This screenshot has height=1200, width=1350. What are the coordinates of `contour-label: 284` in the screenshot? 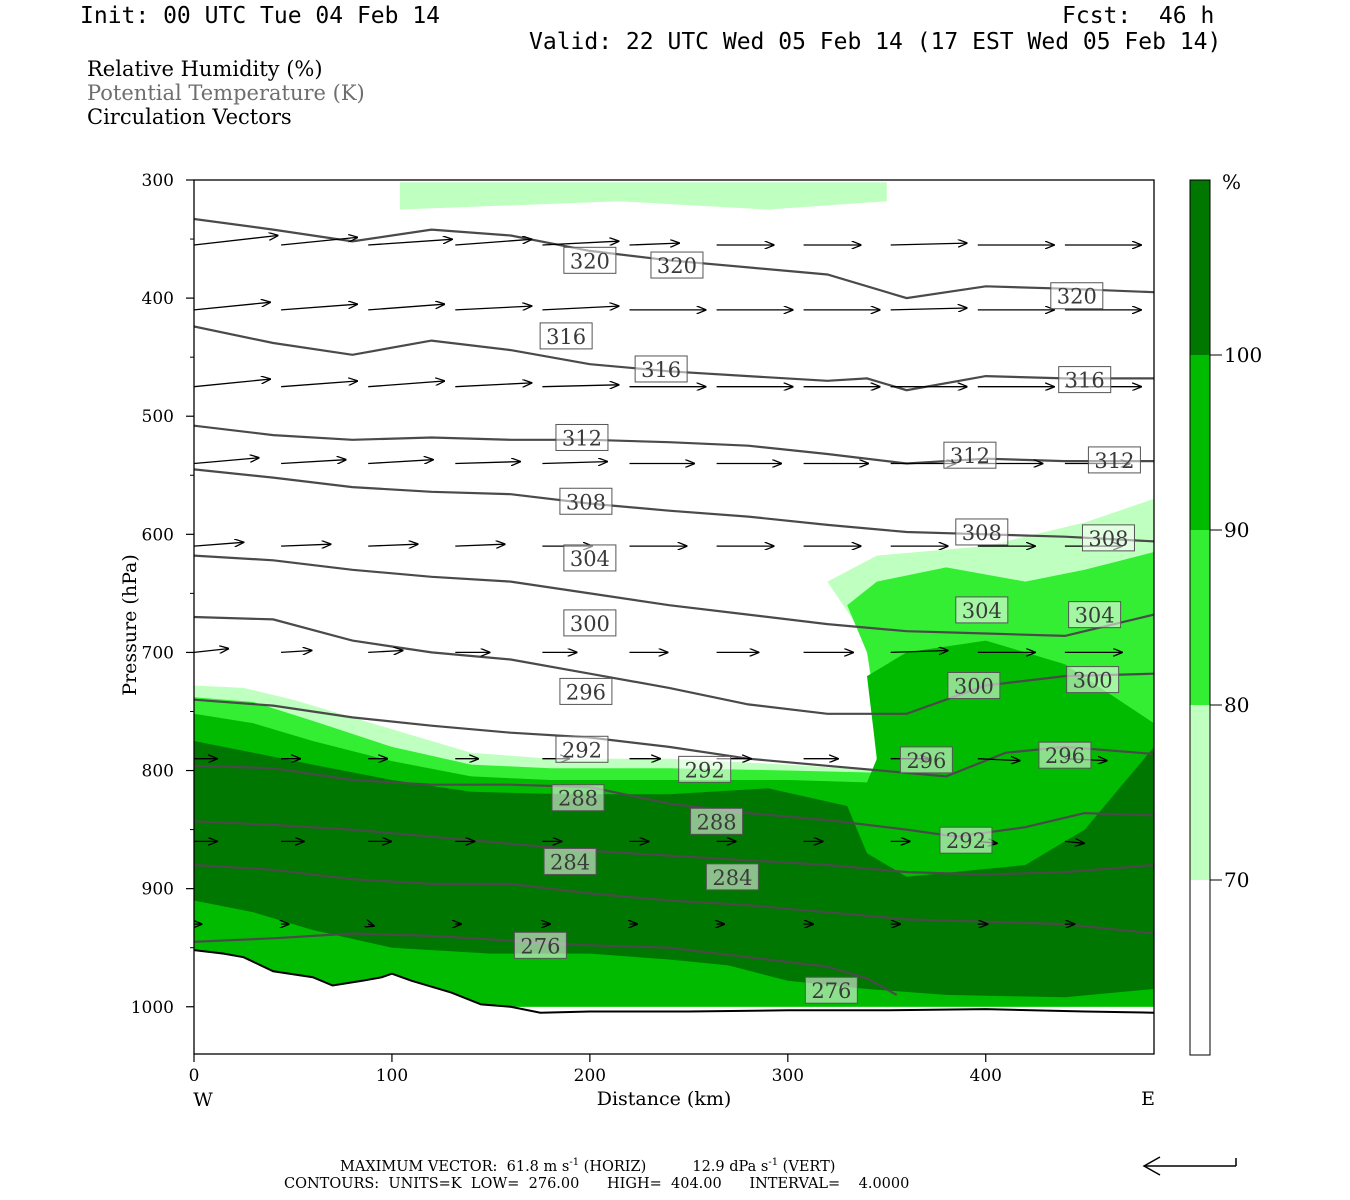 It's located at (570, 862).